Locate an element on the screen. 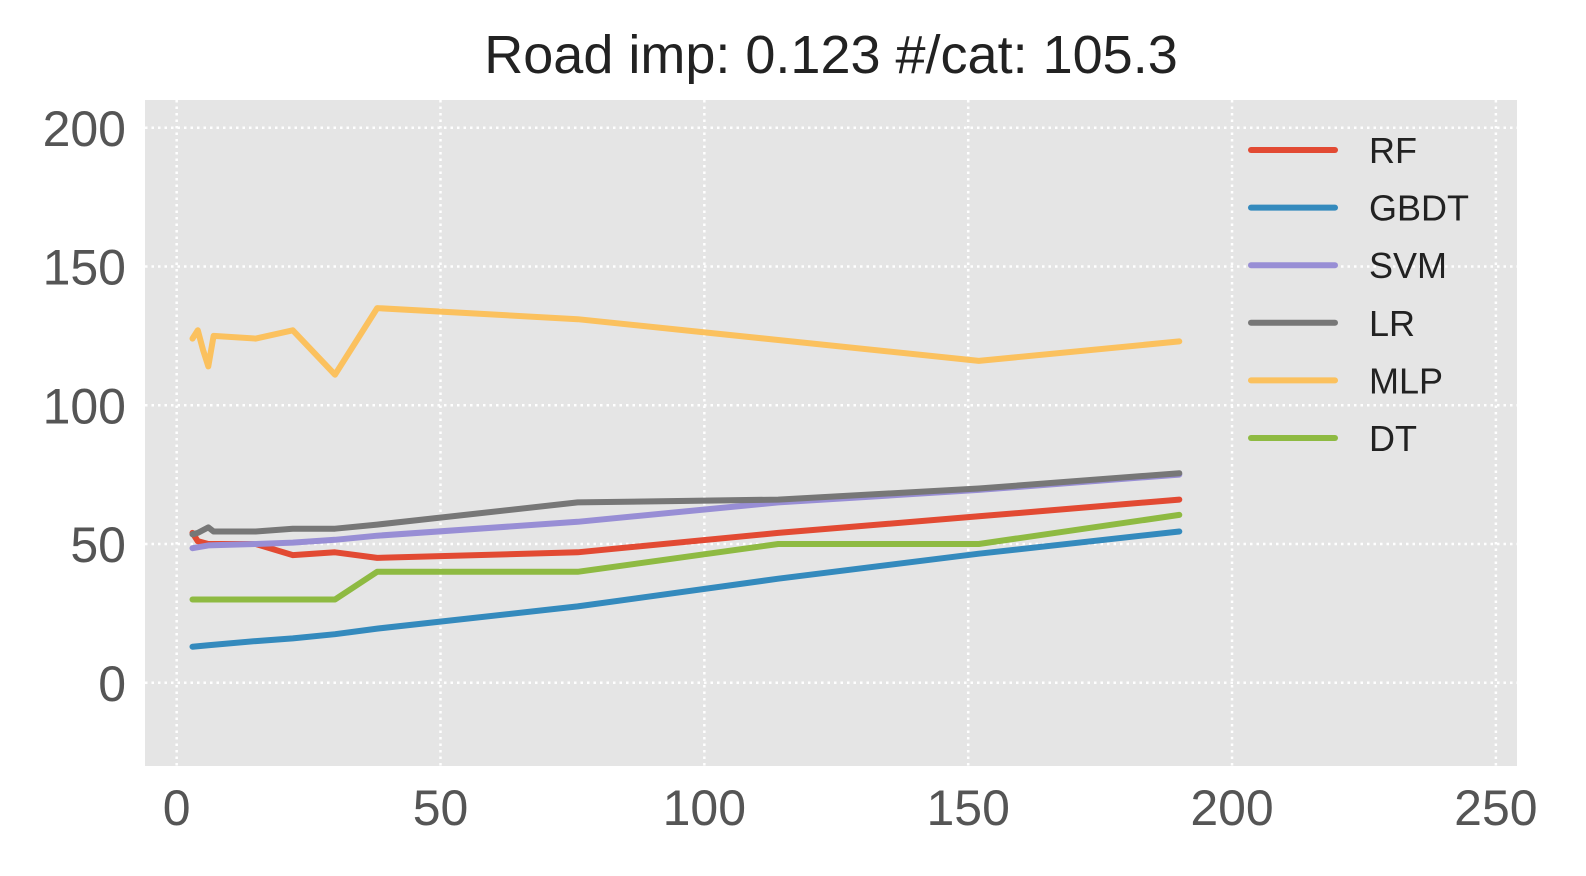 This screenshot has height=876, width=1586. series-line-gbdt is located at coordinates (686, 589).